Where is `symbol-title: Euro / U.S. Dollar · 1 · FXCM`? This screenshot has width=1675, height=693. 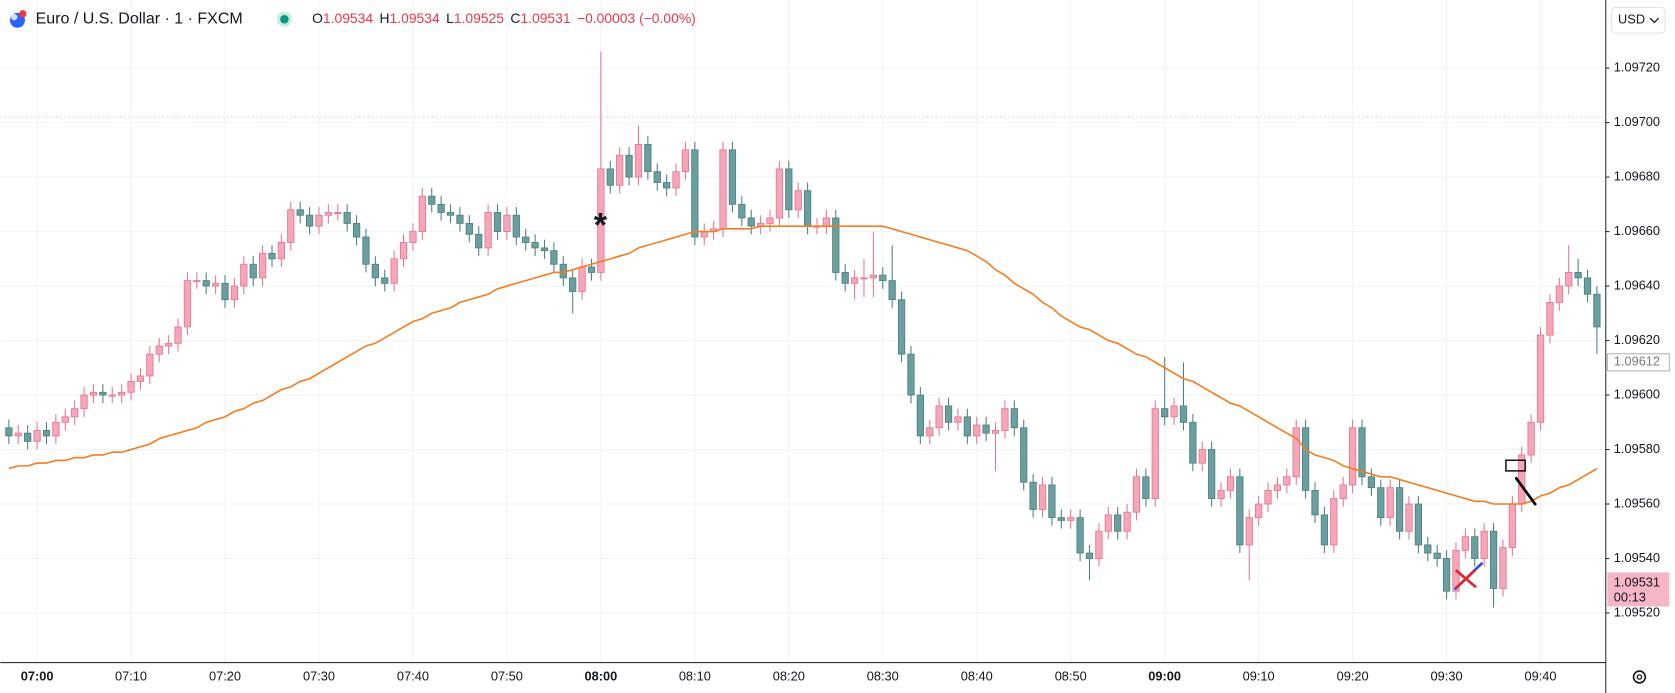
symbol-title: Euro / U.S. Dollar · 1 · FXCM is located at coordinates (139, 18).